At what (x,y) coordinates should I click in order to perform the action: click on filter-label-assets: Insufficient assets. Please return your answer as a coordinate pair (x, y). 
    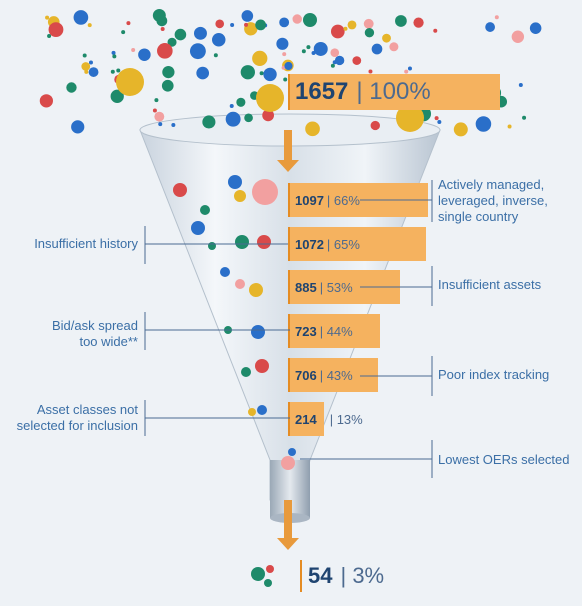
    Looking at the image, I should click on (490, 284).